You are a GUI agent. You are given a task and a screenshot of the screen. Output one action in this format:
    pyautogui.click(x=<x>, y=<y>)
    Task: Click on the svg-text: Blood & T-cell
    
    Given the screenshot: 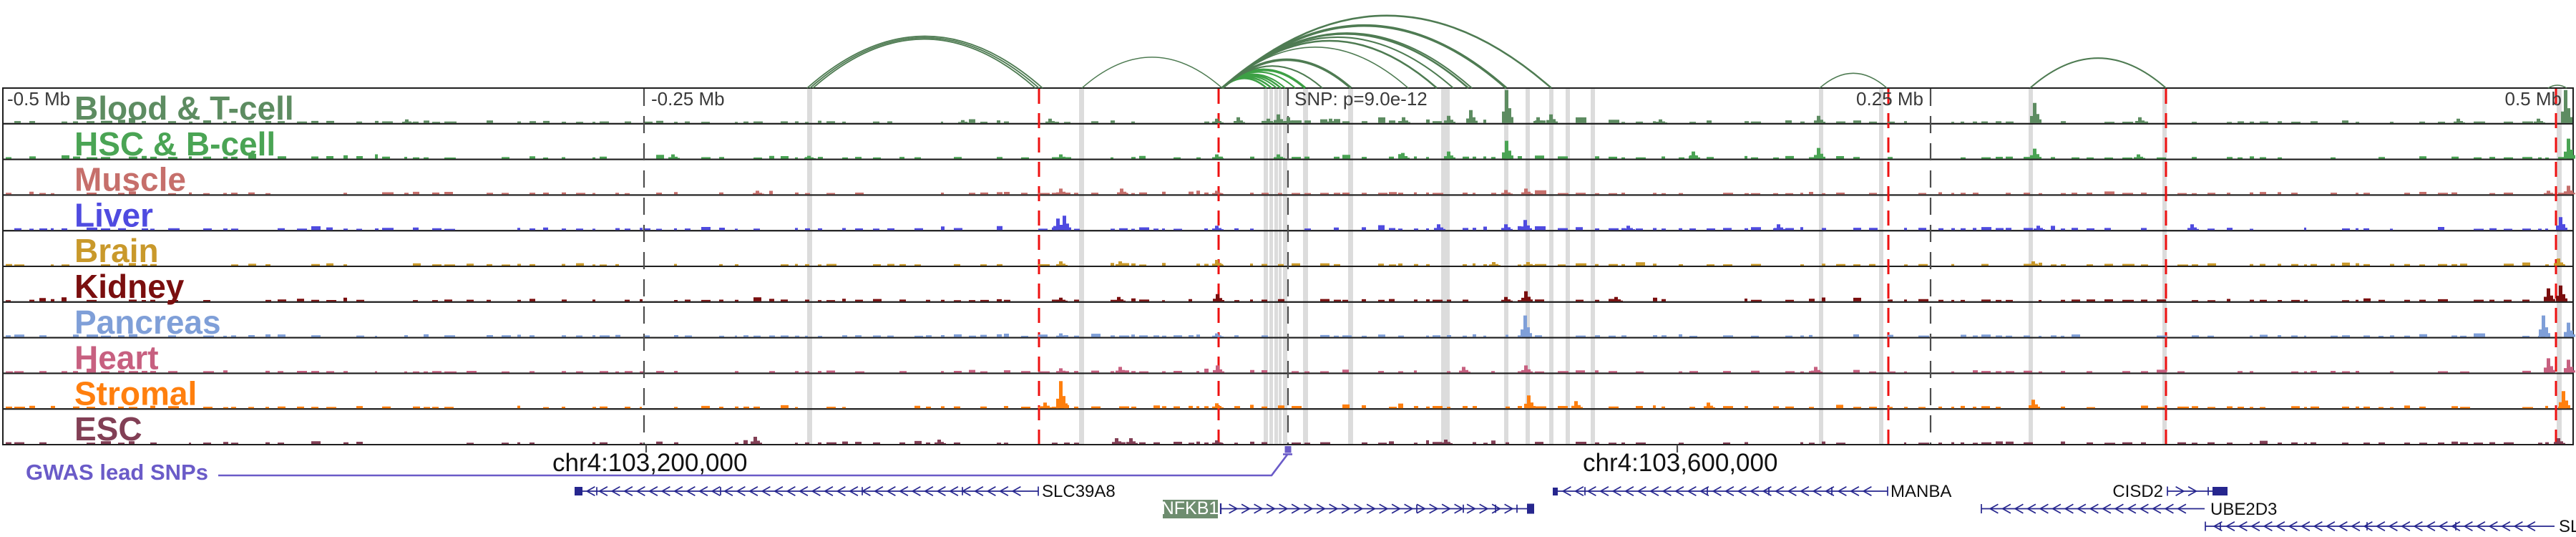 What is the action you would take?
    pyautogui.click(x=184, y=108)
    